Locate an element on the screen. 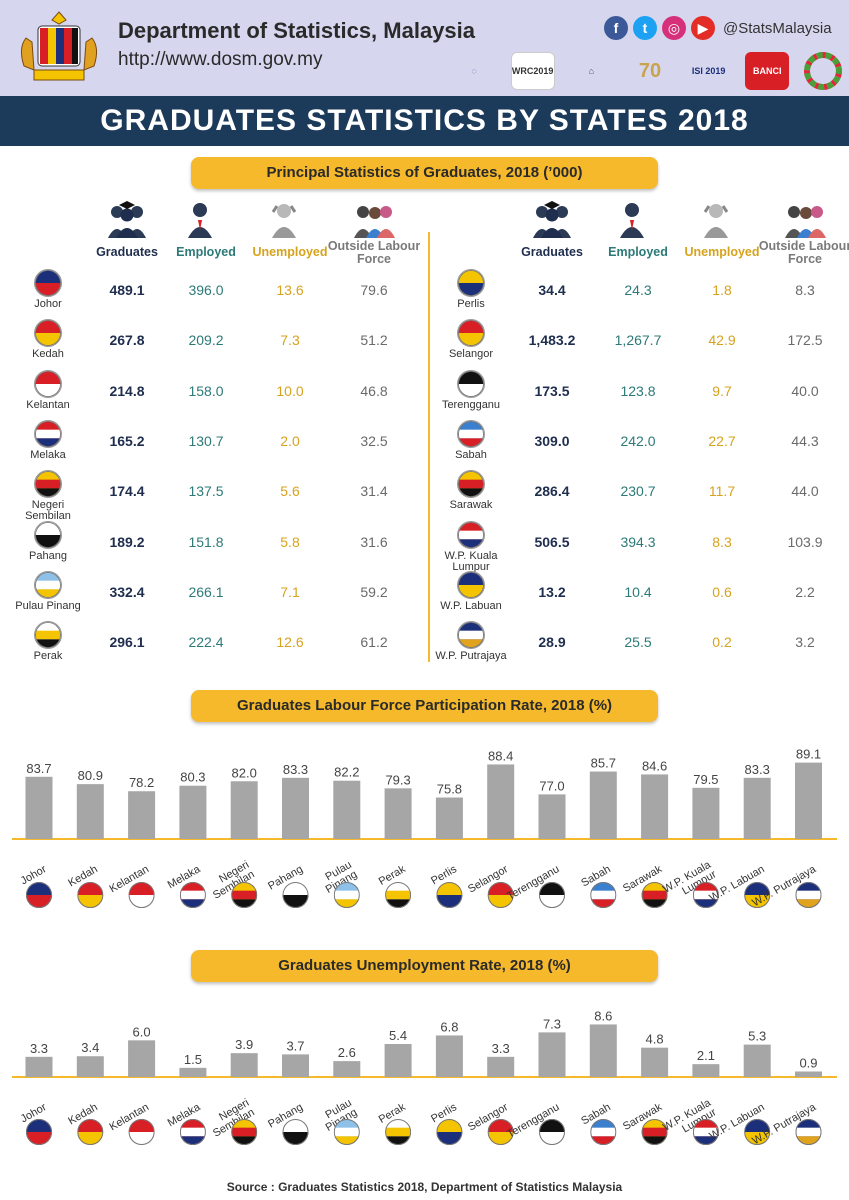 The width and height of the screenshot is (849, 1200). bar-w-p-labuan is located at coordinates (757, 808).